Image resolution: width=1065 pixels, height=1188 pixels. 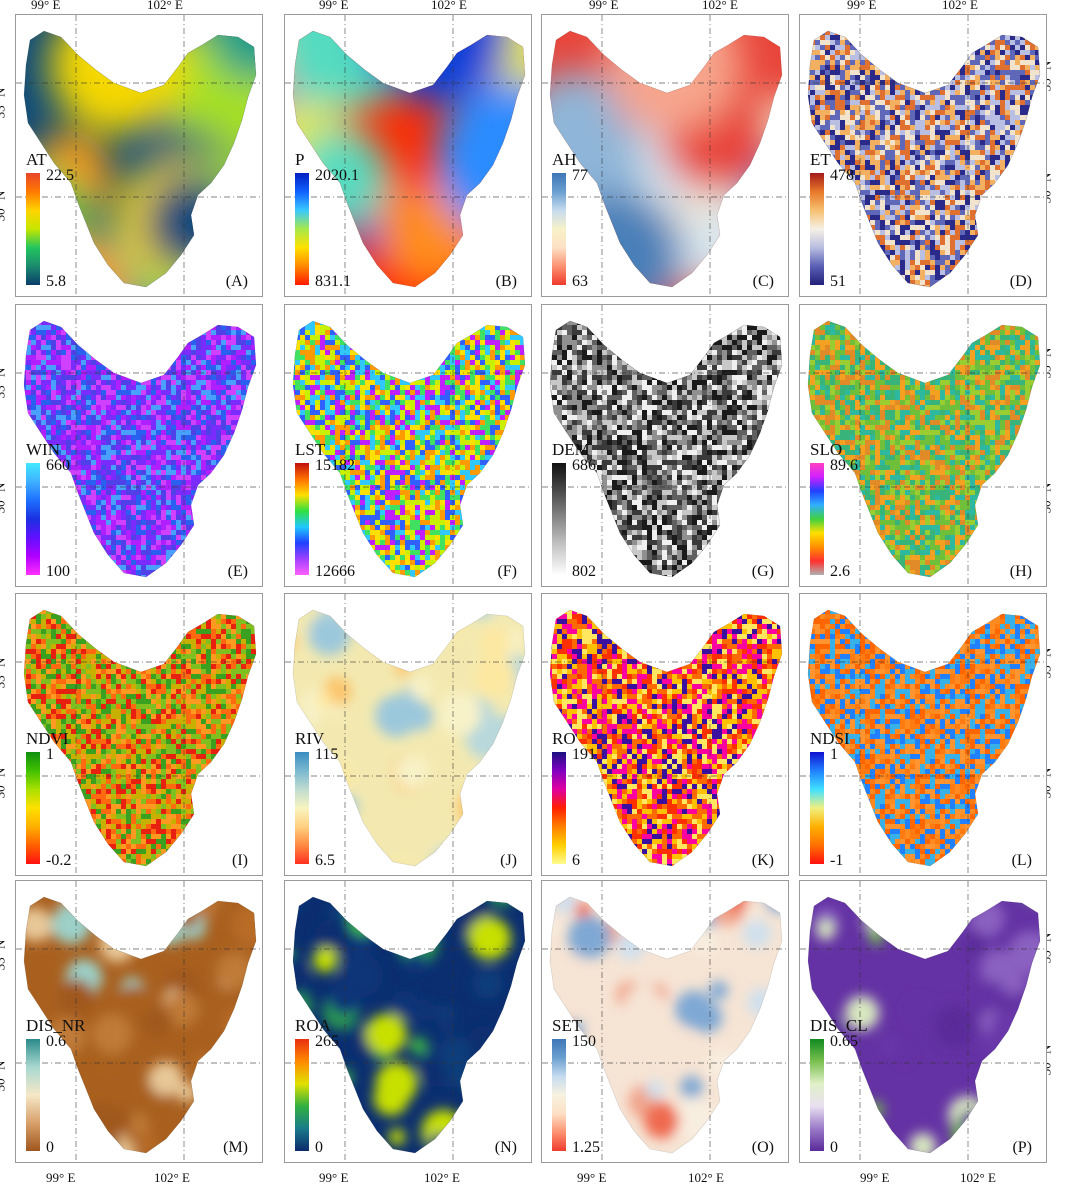 I want to click on colorbar-min-label: 6, so click(x=576, y=861).